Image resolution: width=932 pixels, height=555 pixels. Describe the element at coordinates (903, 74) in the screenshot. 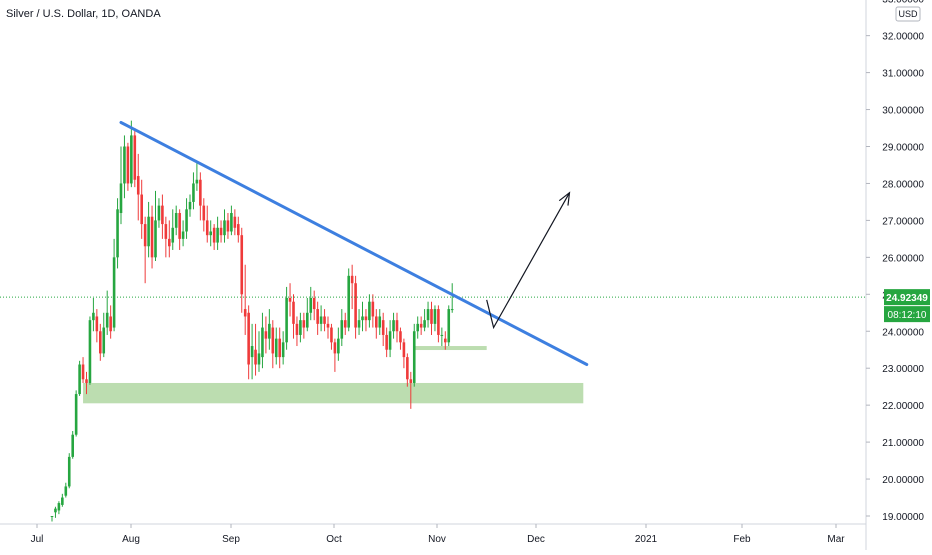

I see `y-tick-label: 31.00000` at that location.